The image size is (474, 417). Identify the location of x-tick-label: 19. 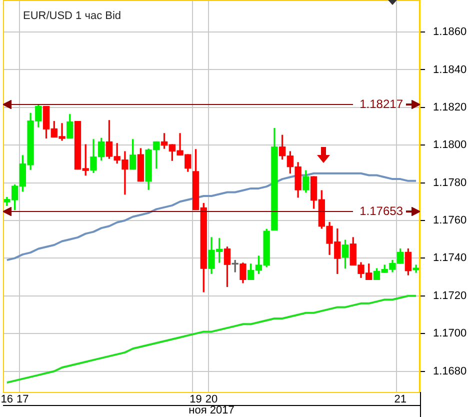
(196, 400).